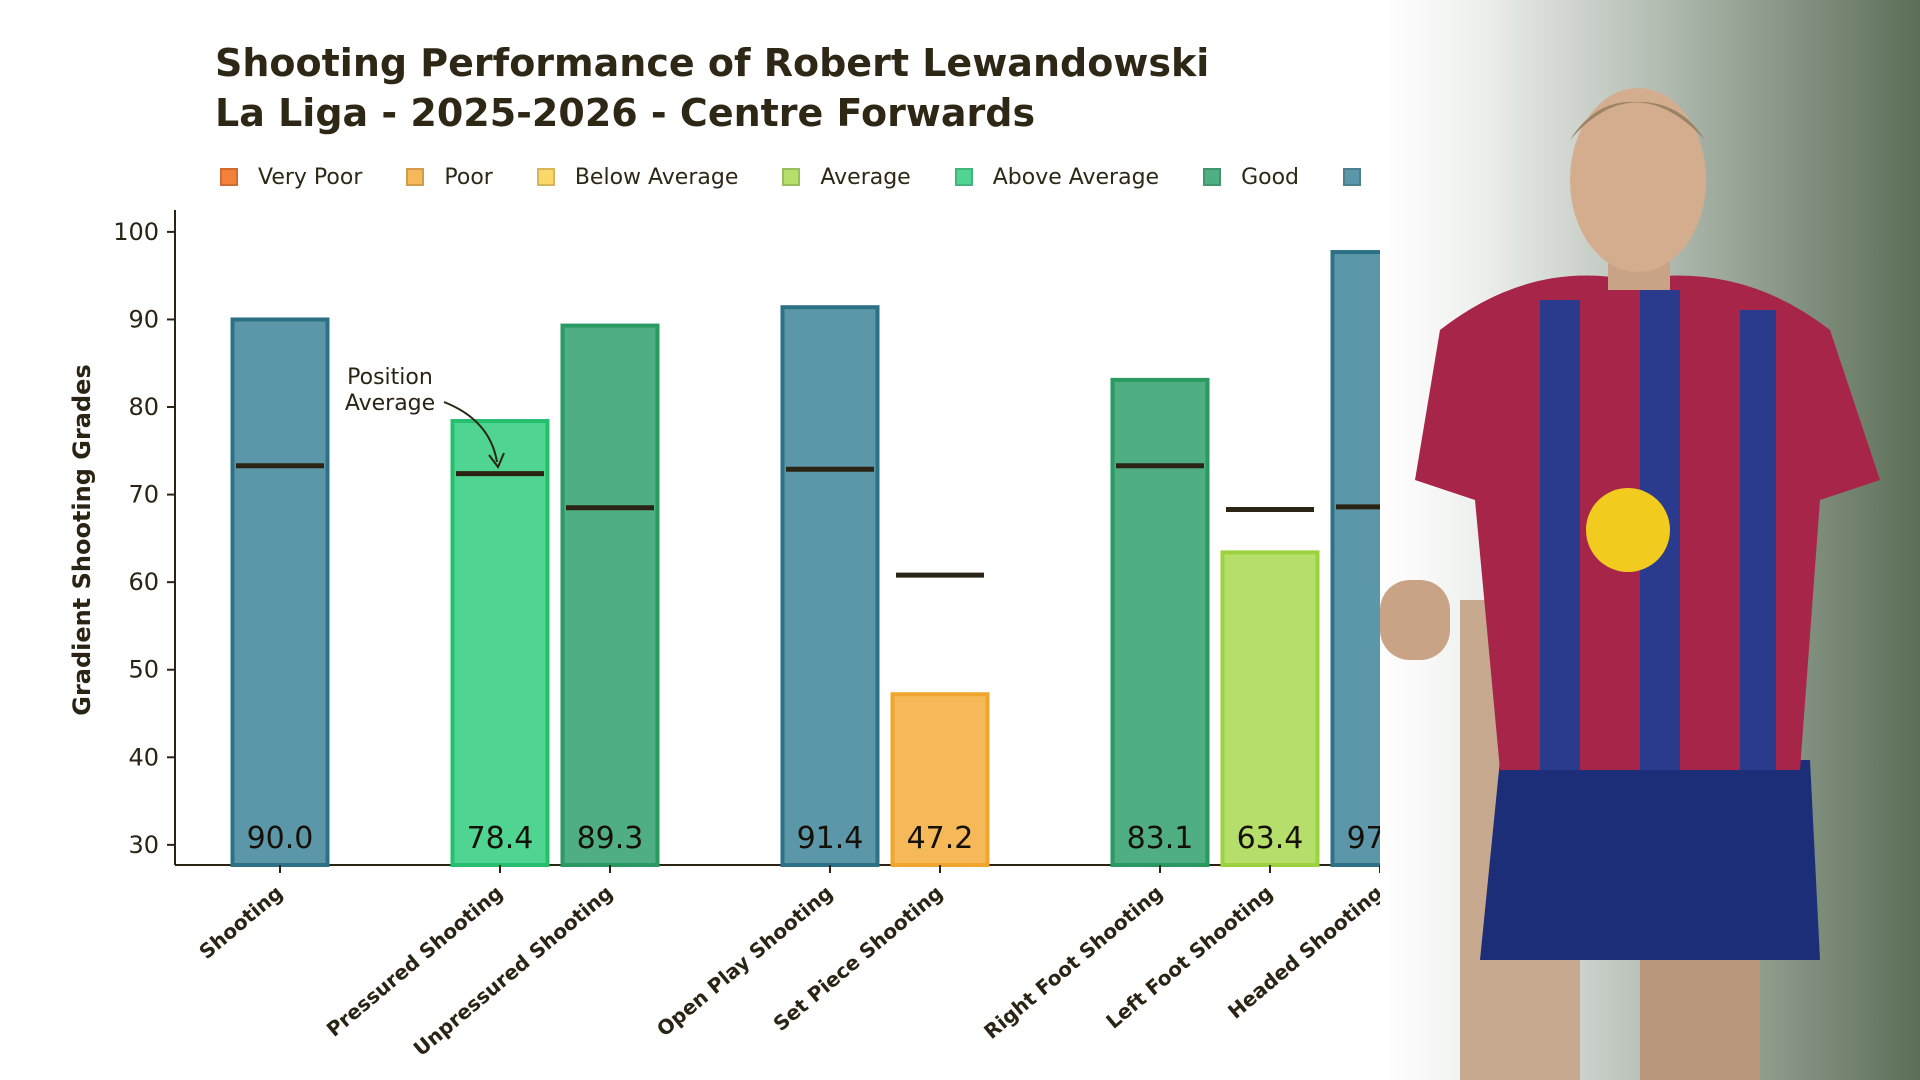  I want to click on player-hair, so click(1637, 120).